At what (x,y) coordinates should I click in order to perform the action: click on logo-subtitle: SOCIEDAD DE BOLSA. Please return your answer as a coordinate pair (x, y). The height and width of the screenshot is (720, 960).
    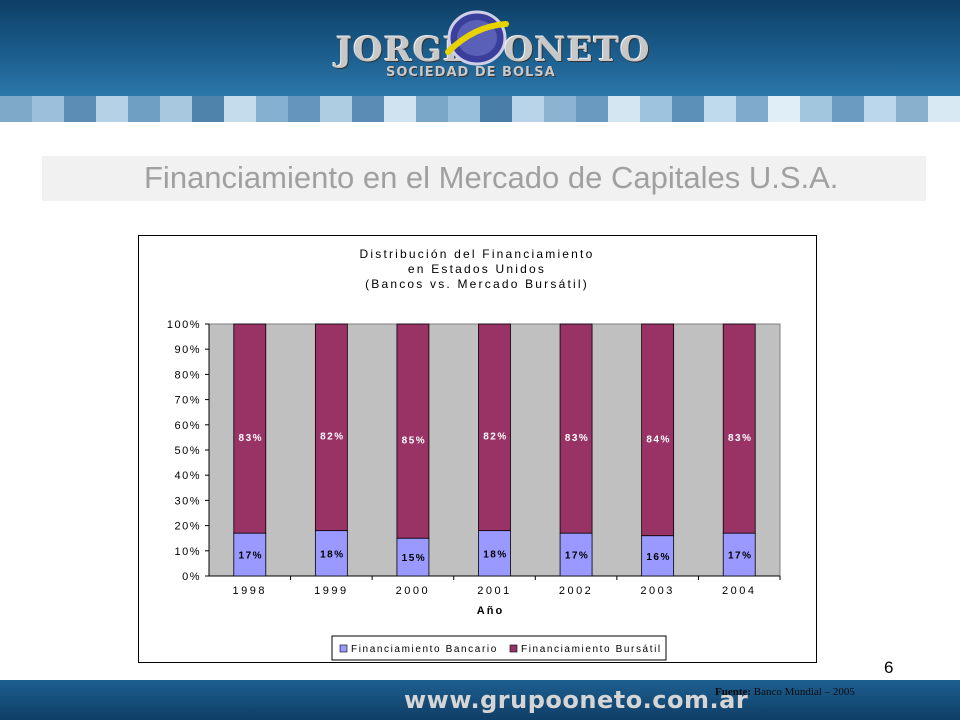
    Looking at the image, I should click on (471, 72).